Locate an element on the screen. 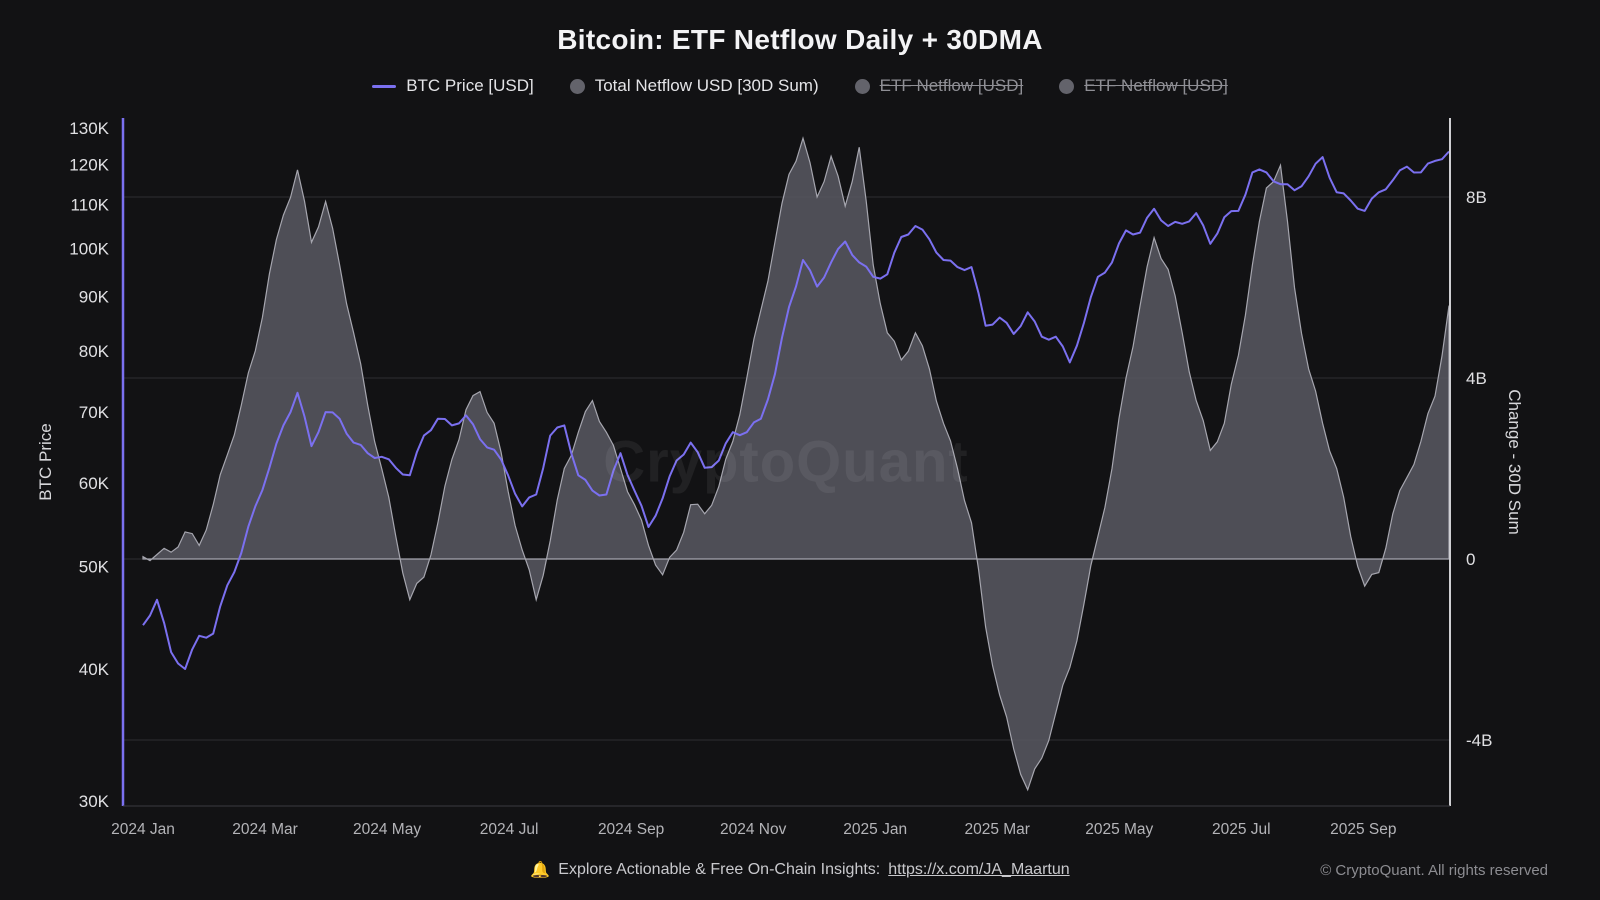  left-tick-label: 40K is located at coordinates (94, 669).